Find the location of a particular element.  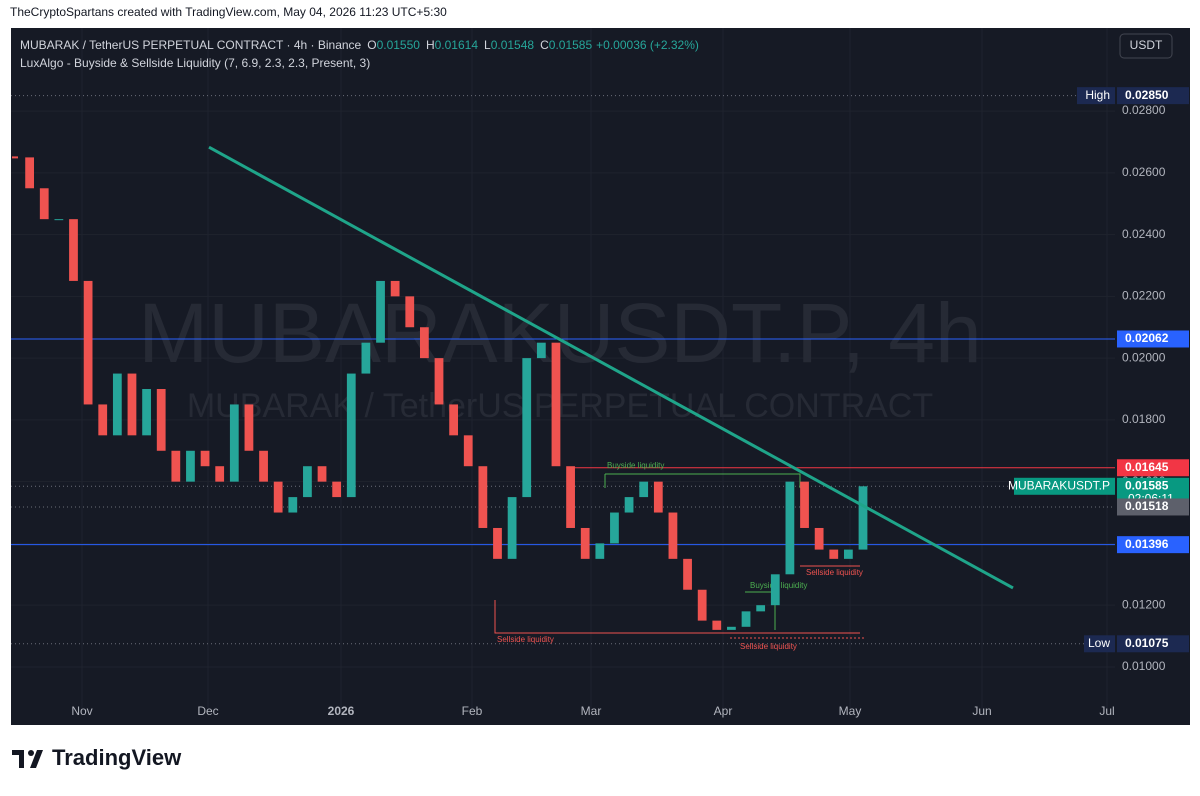

legend-item: L is located at coordinates (487, 45).